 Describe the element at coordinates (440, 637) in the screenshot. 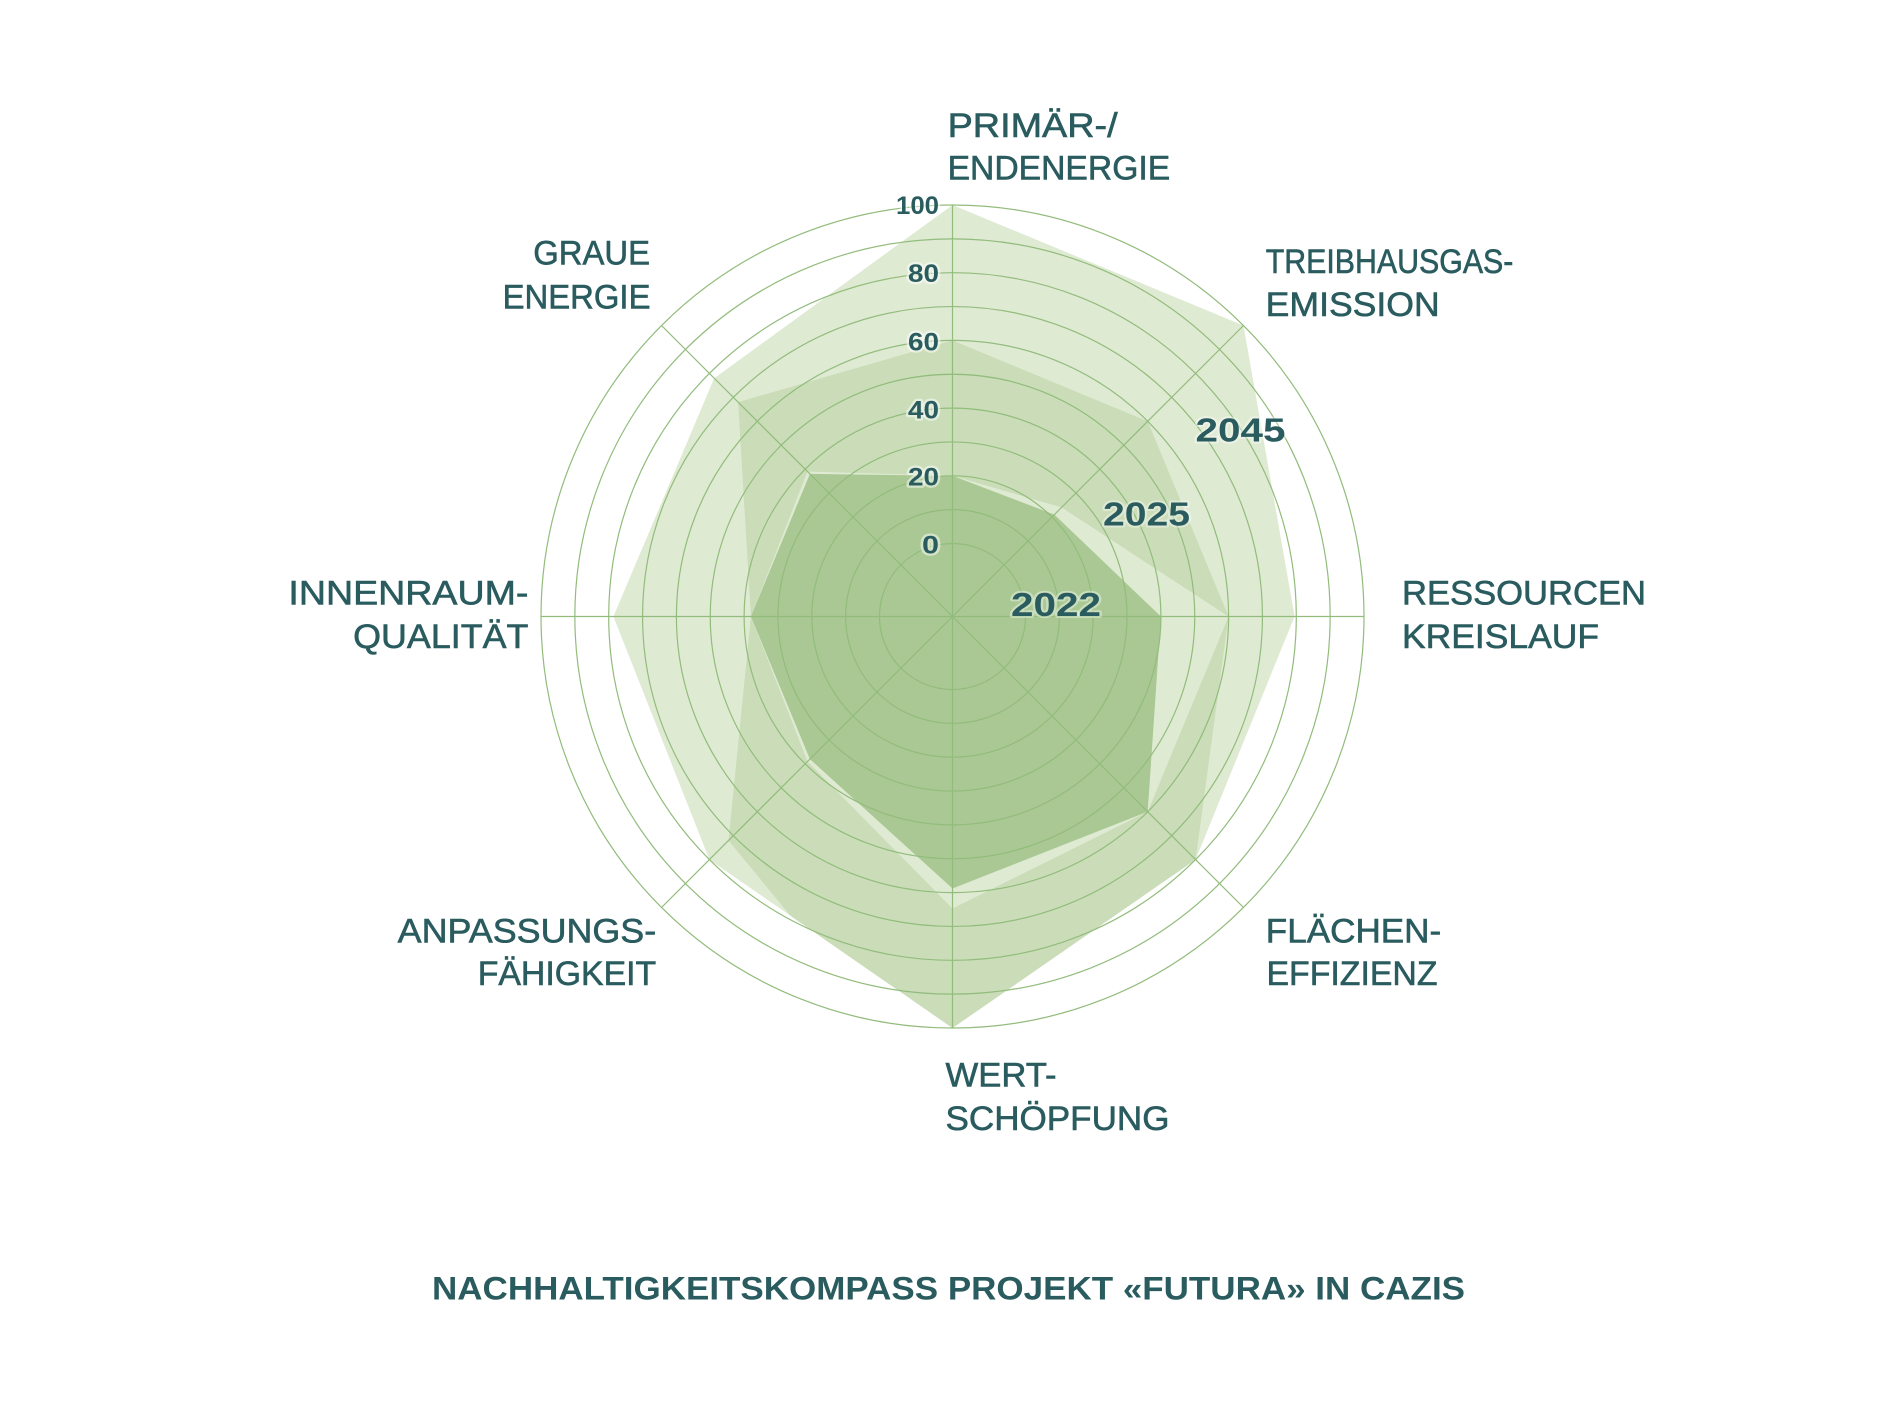

I see `svg-text: QUALITÄT` at that location.